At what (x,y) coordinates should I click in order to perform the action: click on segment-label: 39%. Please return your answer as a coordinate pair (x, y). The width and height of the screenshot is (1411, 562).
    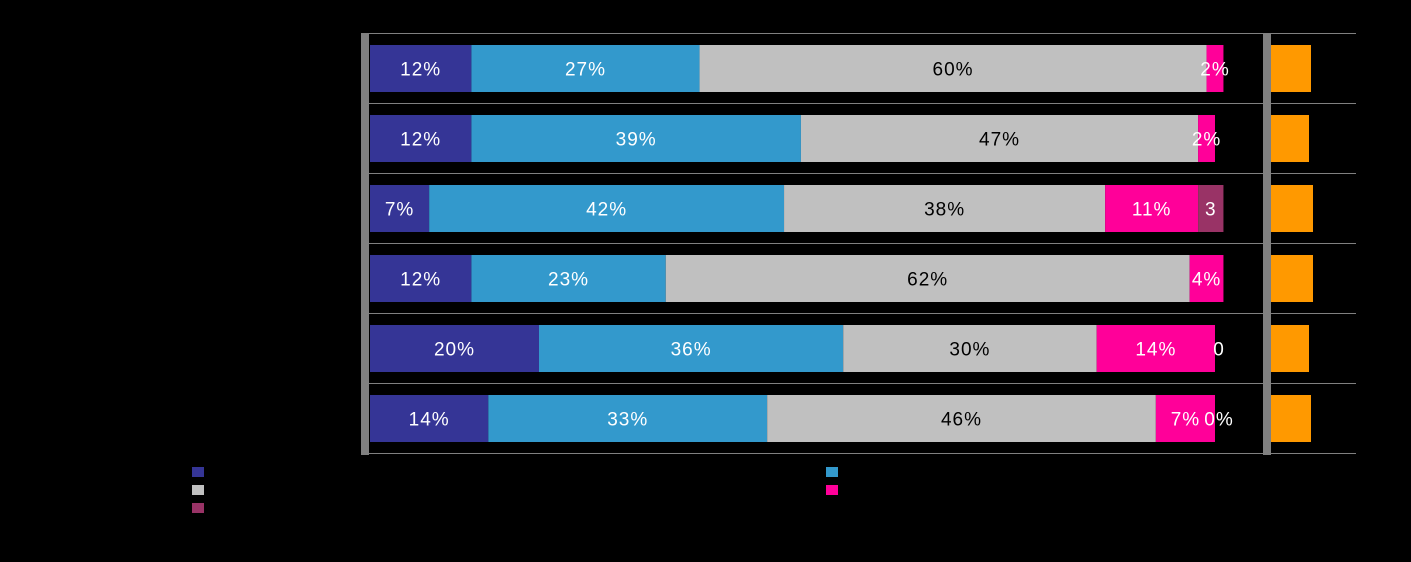
    Looking at the image, I should click on (636, 140).